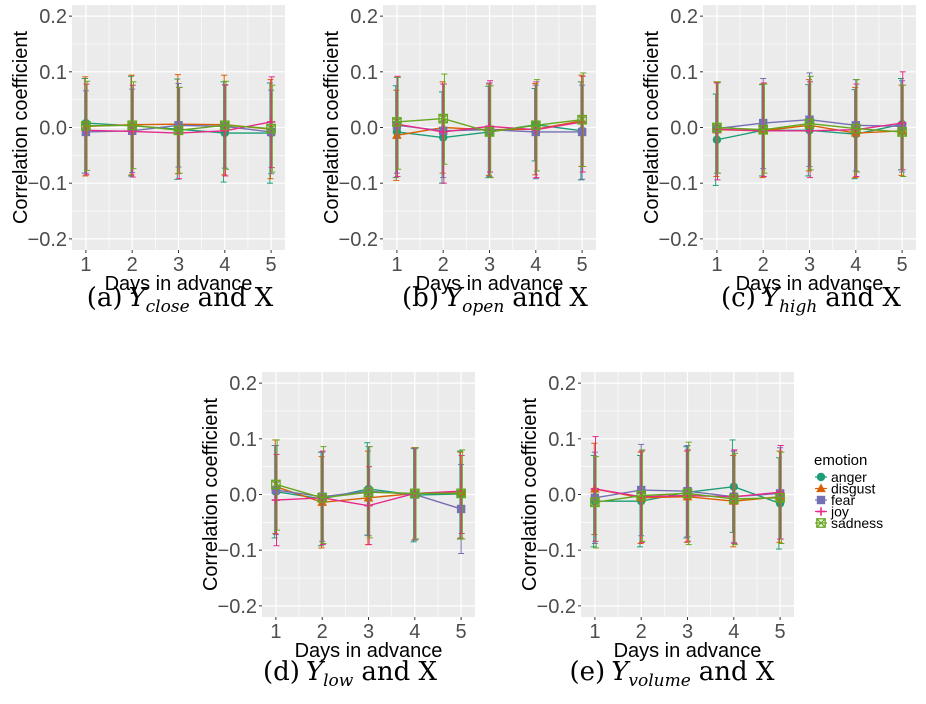 This screenshot has width=926, height=704. I want to click on legend-label: joy, so click(839, 512).